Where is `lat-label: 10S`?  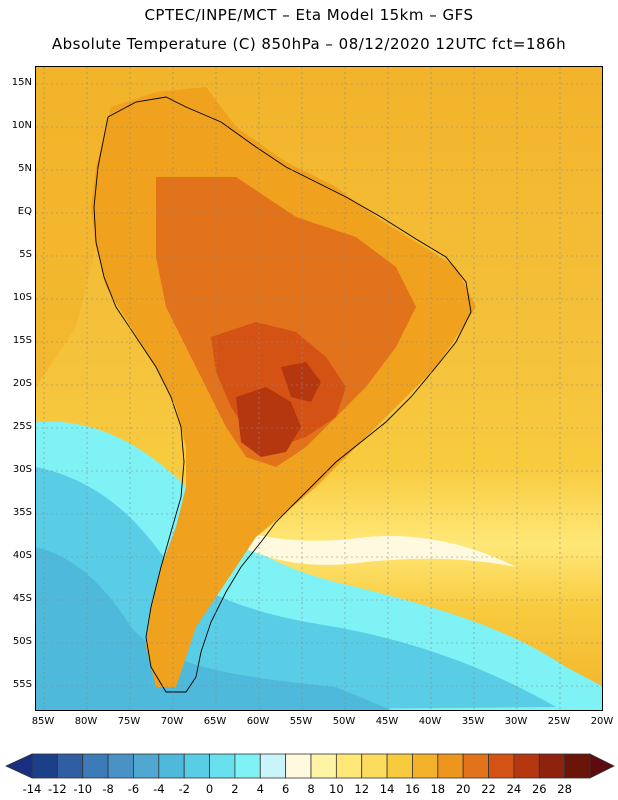
lat-label: 10S is located at coordinates (22, 297).